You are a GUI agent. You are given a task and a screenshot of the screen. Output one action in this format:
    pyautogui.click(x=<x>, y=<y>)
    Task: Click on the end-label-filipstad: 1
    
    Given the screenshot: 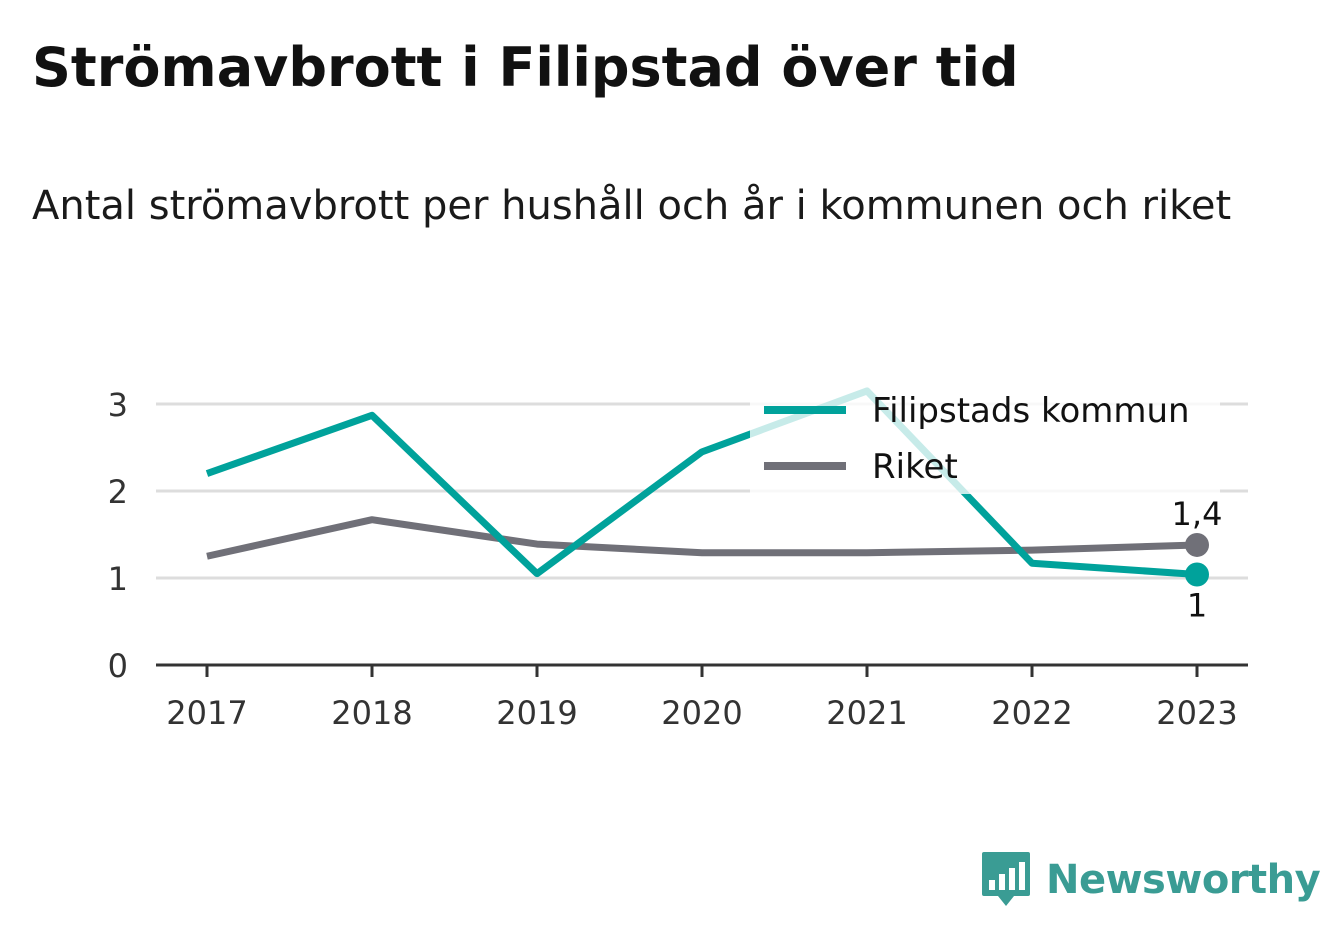 What is the action you would take?
    pyautogui.click(x=1197, y=606)
    